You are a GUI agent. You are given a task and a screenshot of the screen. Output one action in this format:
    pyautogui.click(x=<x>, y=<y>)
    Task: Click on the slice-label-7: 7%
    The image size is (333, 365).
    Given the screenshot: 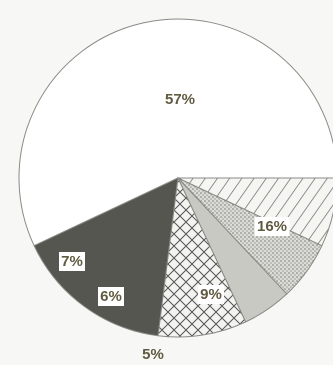 What is the action you would take?
    pyautogui.click(x=72, y=261)
    